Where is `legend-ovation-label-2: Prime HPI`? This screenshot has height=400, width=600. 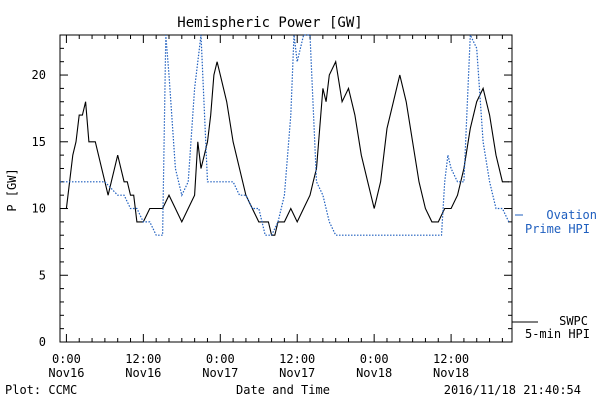 legend-ovation-label-2: Prime HPI is located at coordinates (557, 229).